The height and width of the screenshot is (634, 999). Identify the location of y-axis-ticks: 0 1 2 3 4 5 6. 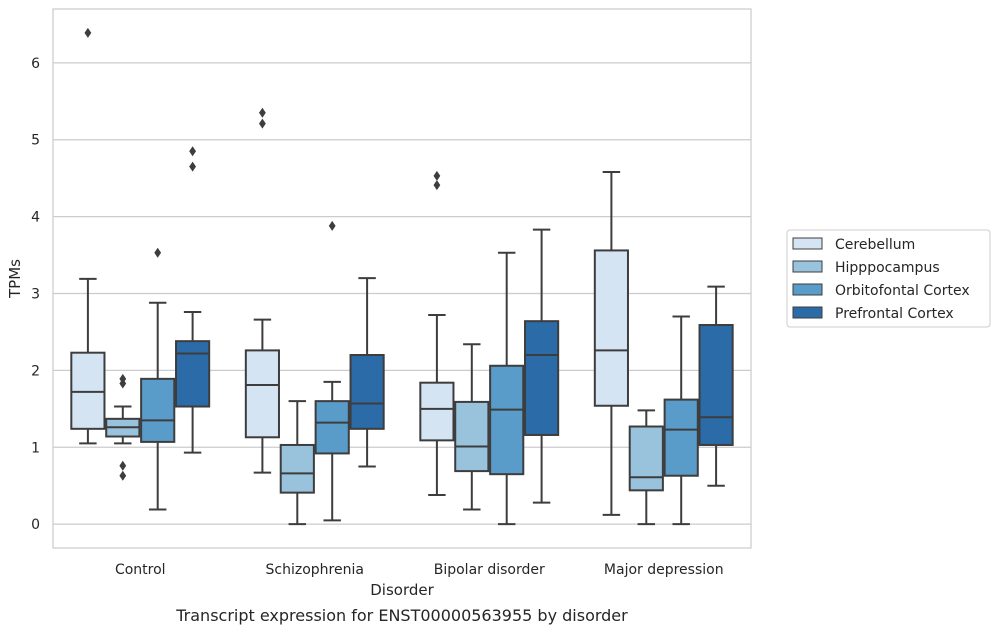
(35, 294).